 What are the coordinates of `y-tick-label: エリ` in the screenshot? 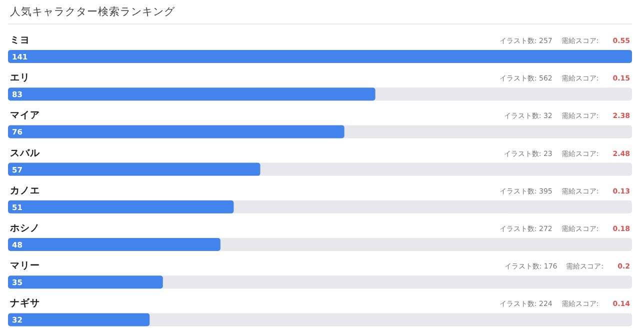 It's located at (20, 78).